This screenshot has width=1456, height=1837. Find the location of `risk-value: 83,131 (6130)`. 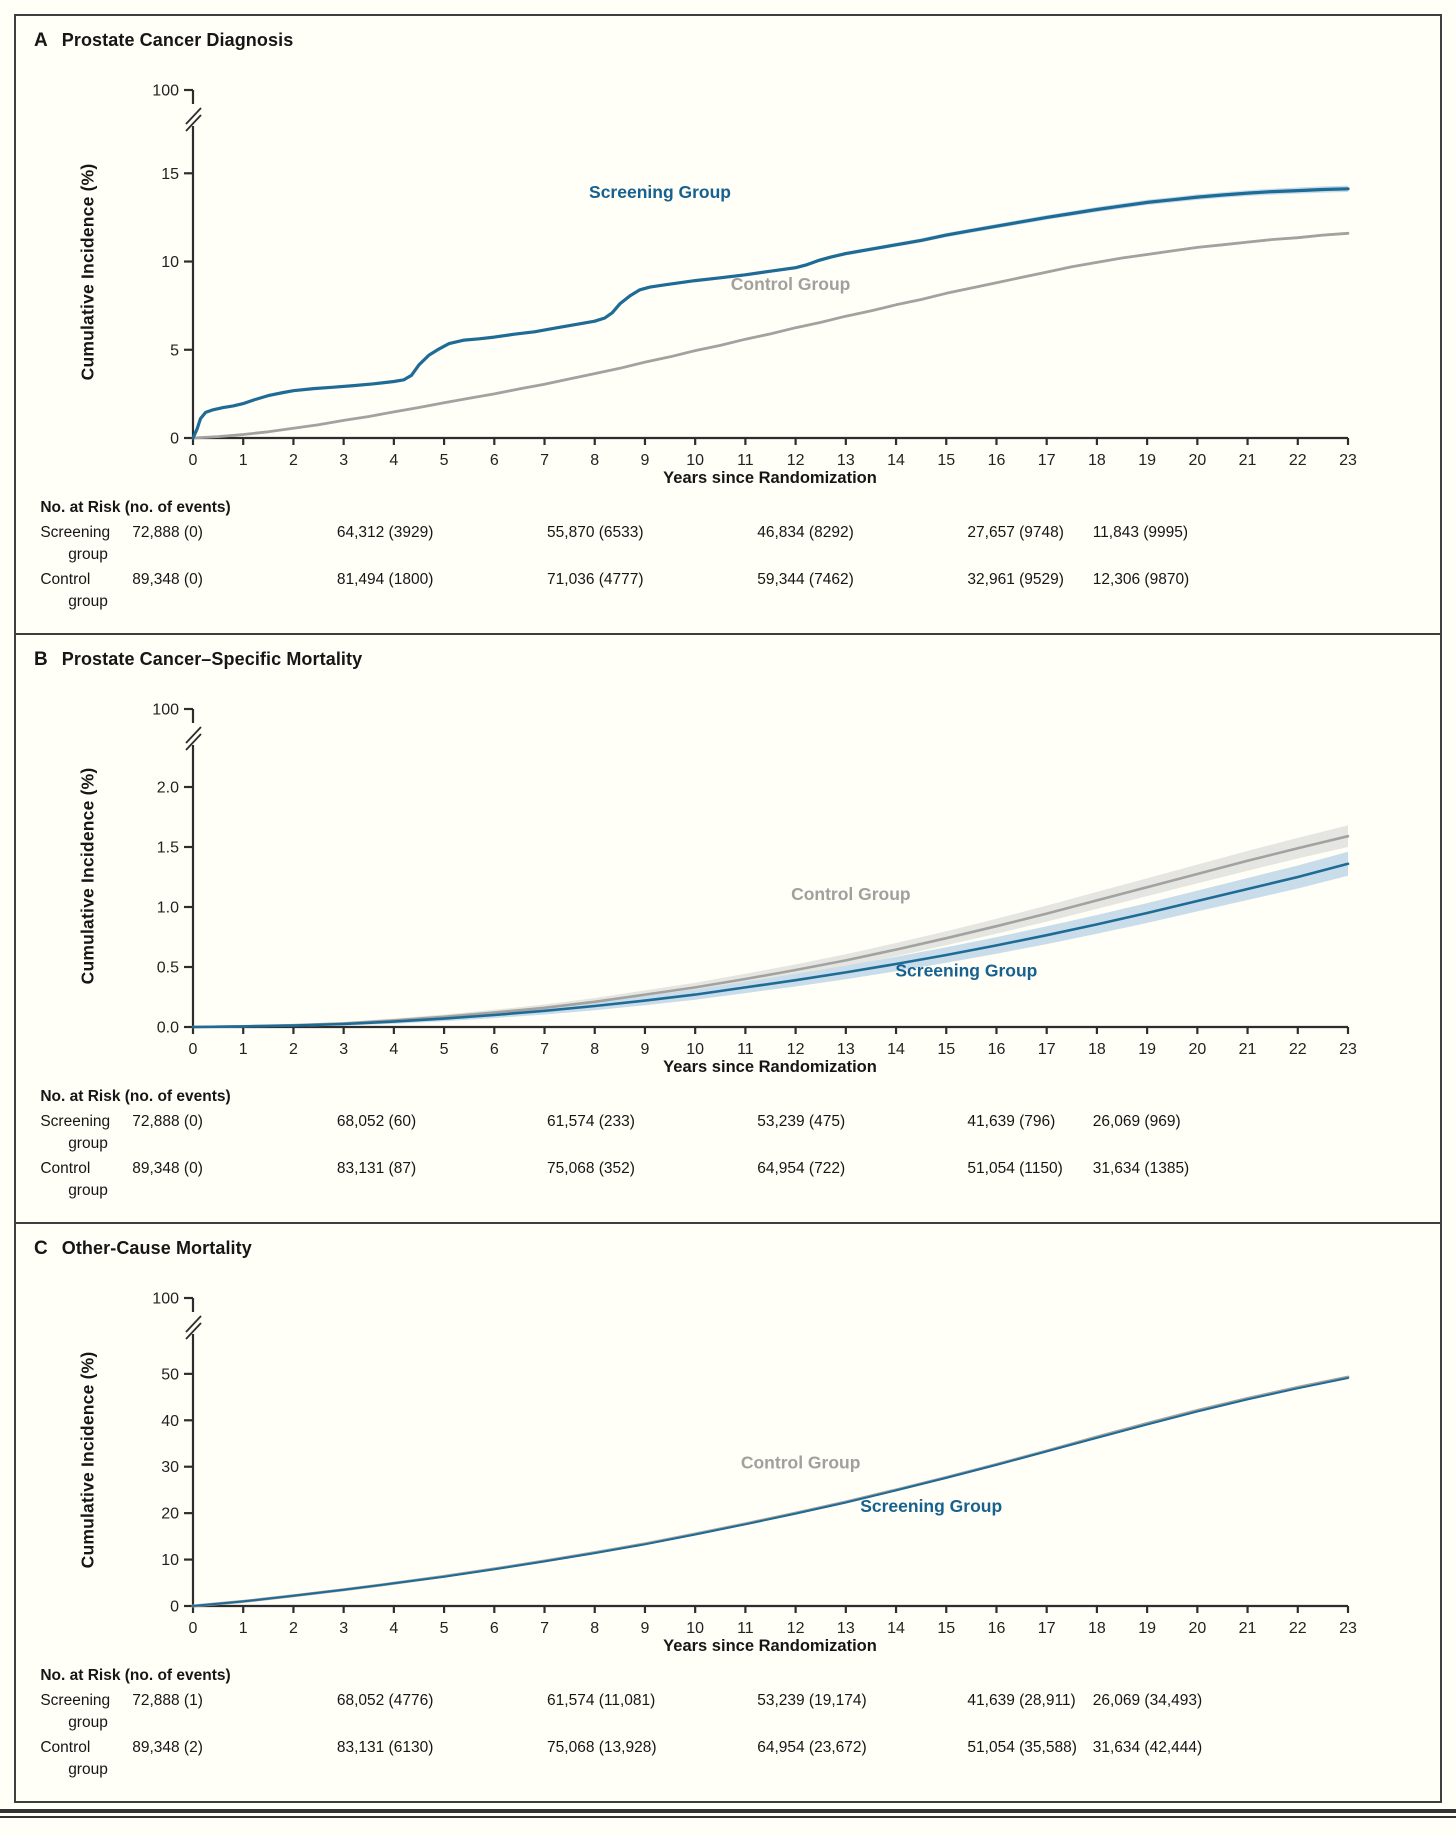

risk-value: 83,131 (6130) is located at coordinates (385, 1747).